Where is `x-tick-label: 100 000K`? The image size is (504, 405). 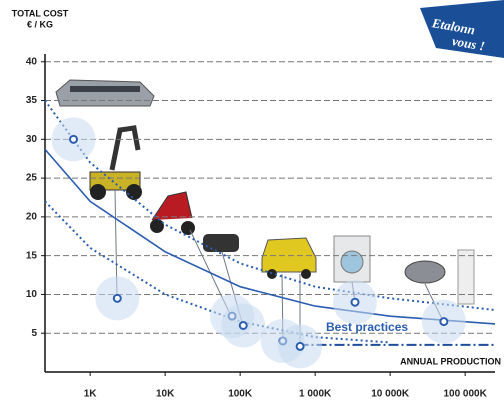
x-tick-label: 100 000K is located at coordinates (465, 394).